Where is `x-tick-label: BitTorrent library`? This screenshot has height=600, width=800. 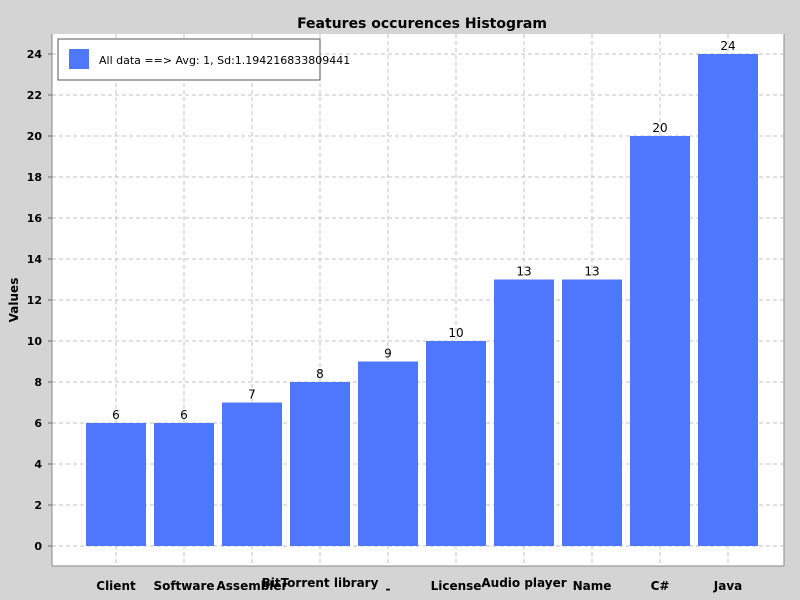
x-tick-label: BitTorrent library is located at coordinates (320, 583).